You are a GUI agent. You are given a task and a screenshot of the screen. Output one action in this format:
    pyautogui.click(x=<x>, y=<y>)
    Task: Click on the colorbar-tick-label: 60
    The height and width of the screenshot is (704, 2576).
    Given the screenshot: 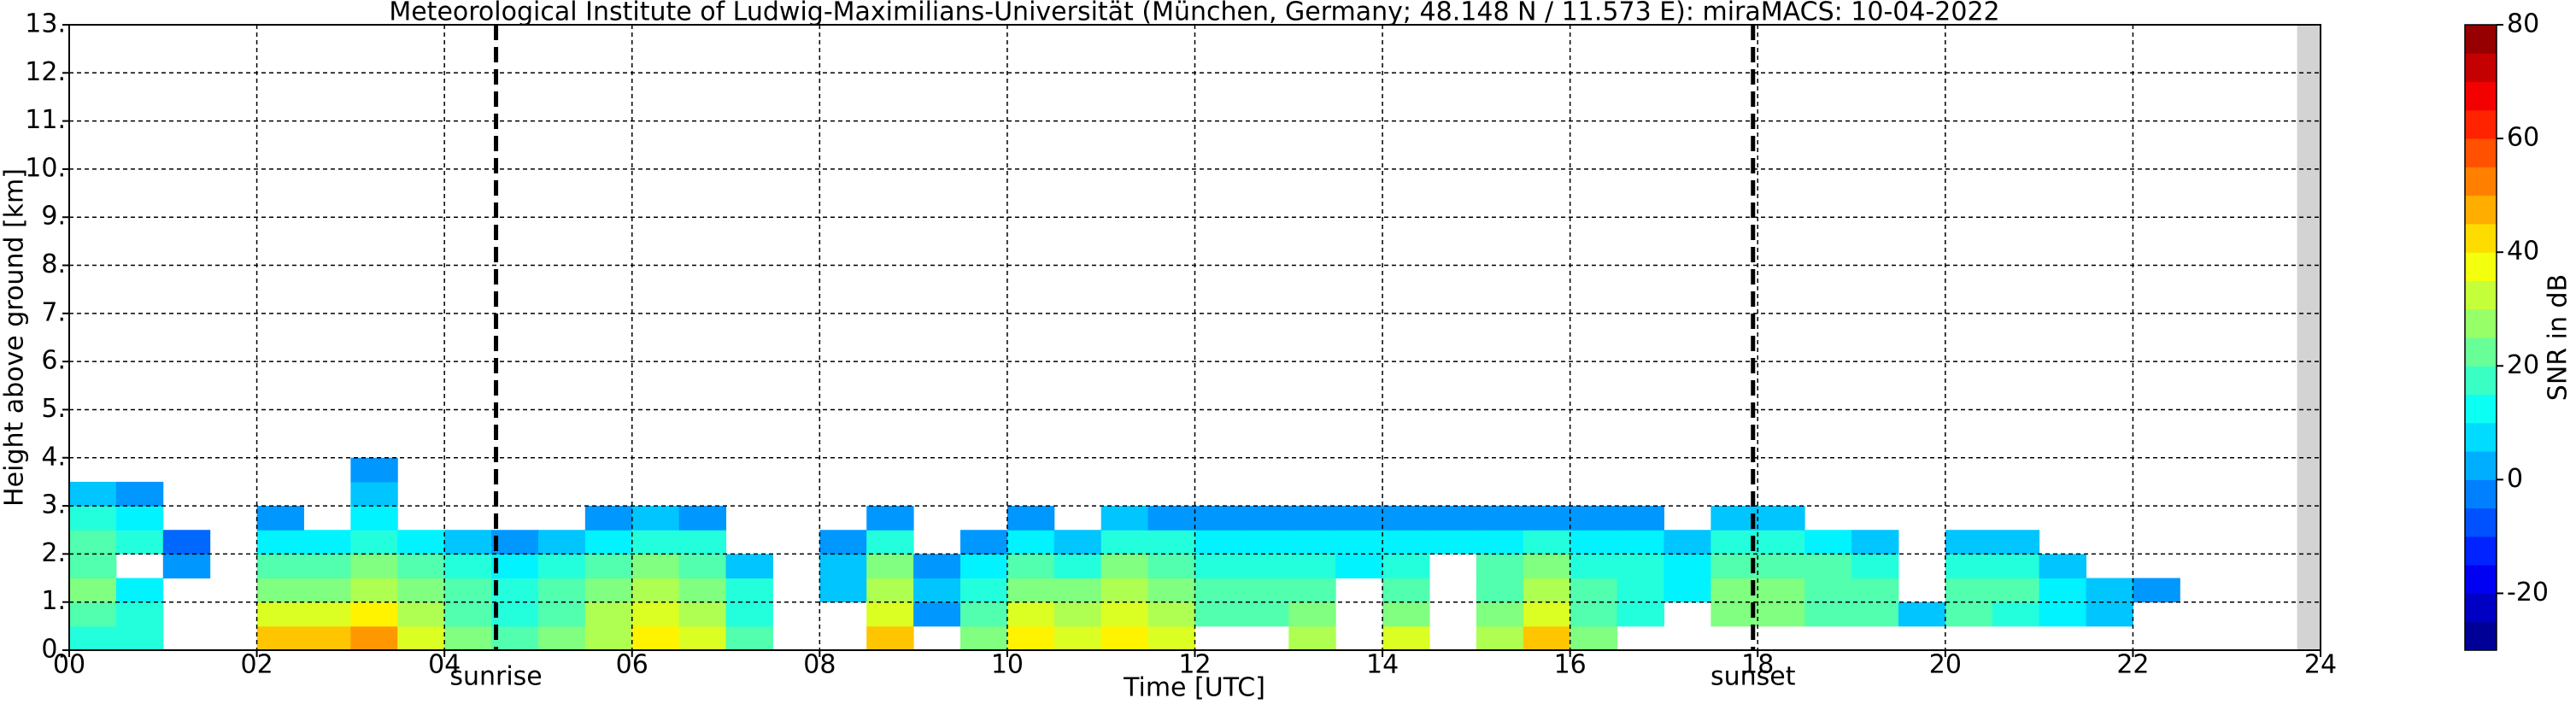 What is the action you would take?
    pyautogui.click(x=2523, y=138)
    